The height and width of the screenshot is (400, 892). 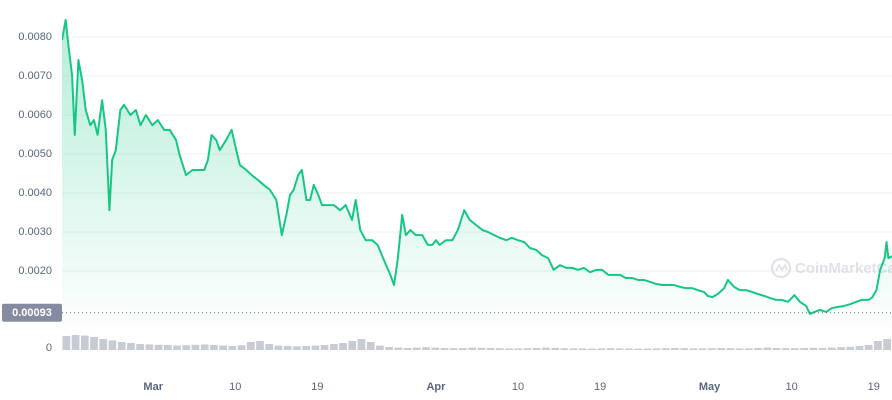 I want to click on price-marker-box, so click(x=32, y=312).